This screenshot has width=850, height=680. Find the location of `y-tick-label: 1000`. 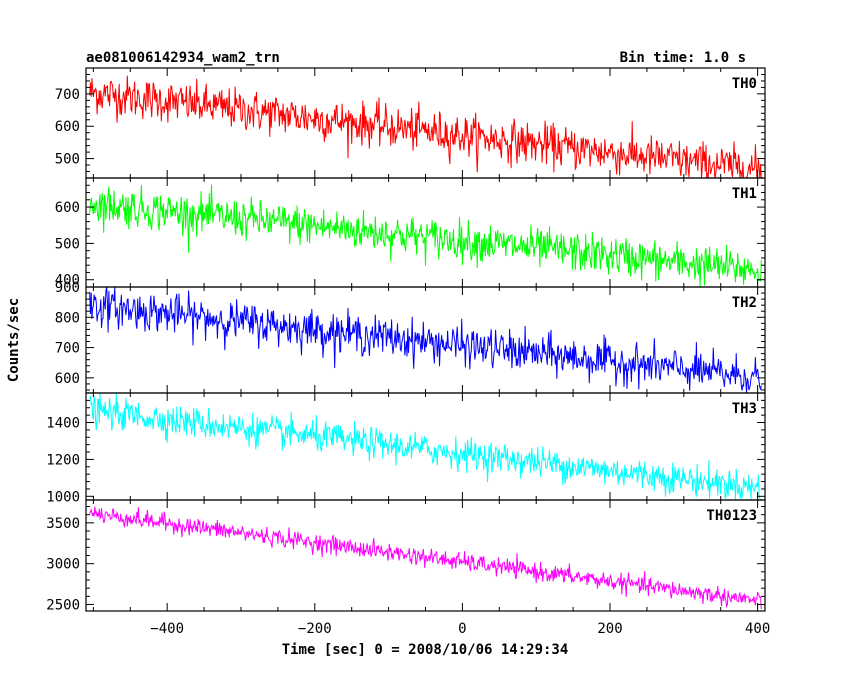

y-tick-label: 1000 is located at coordinates (63, 497).